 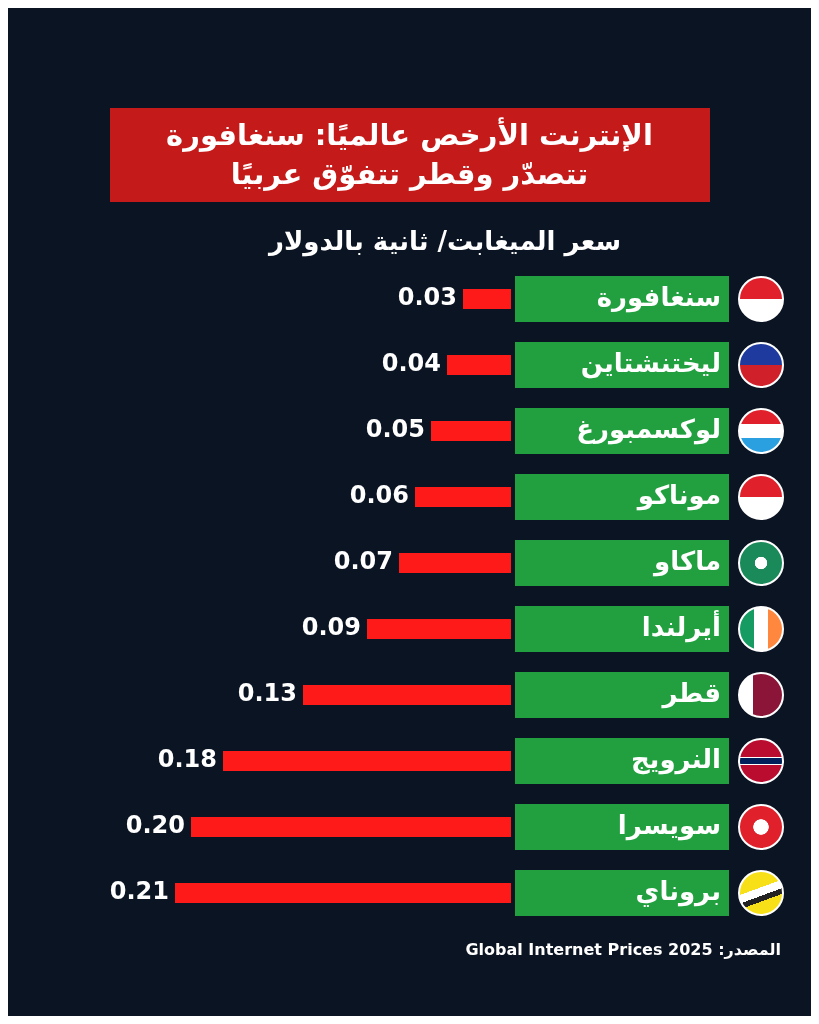 I want to click on y-tick-label: سنغافورة, so click(x=658, y=298).